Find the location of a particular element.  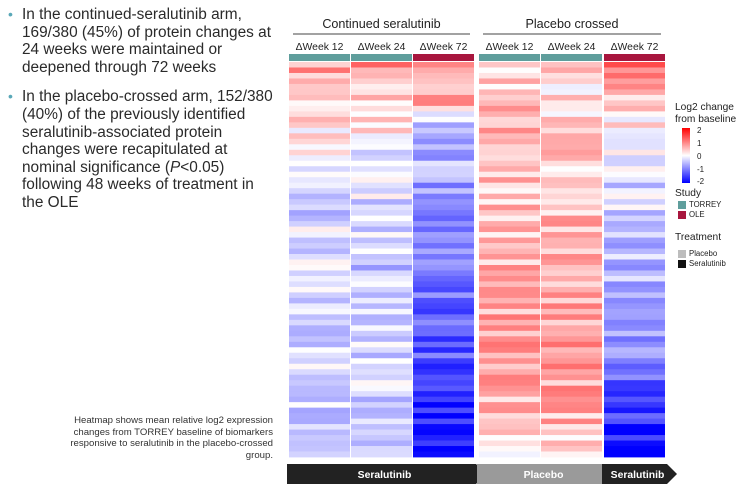

column-label: ΔWeek 72 is located at coordinates (635, 47).